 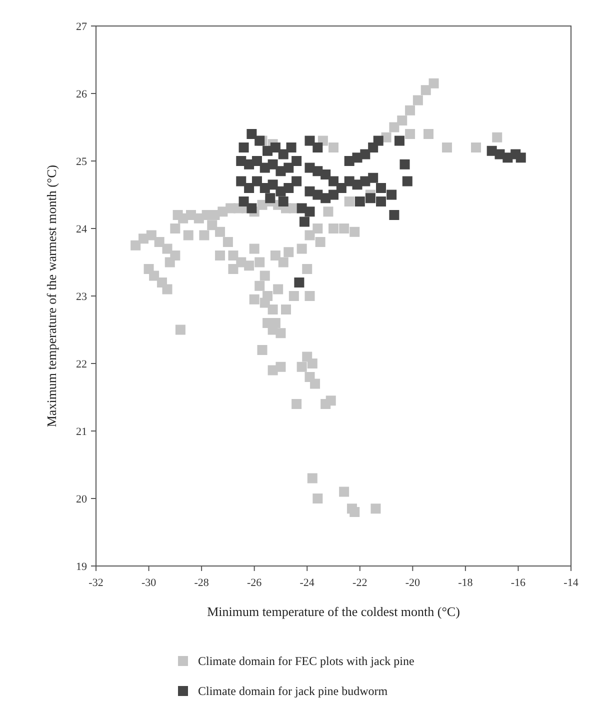 I want to click on y-axis-title: Maximum temperature of the warmest month (°C), so click(x=51, y=296).